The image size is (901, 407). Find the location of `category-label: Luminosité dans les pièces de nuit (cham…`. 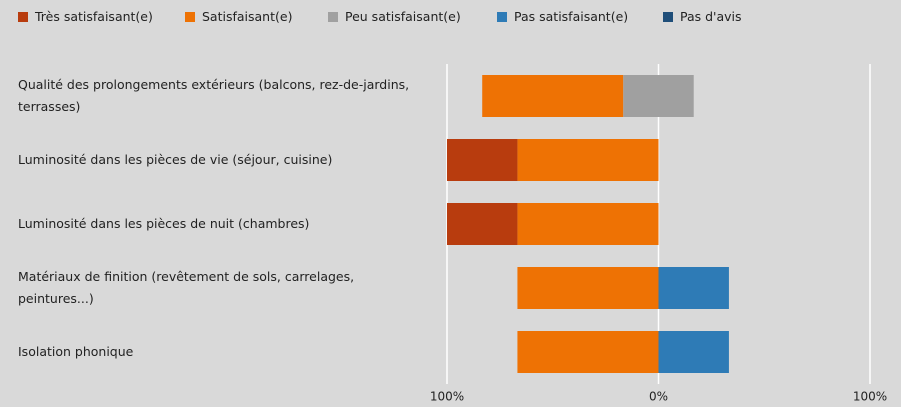

category-label: Luminosité dans les pièces de nuit (cham… is located at coordinates (164, 223).